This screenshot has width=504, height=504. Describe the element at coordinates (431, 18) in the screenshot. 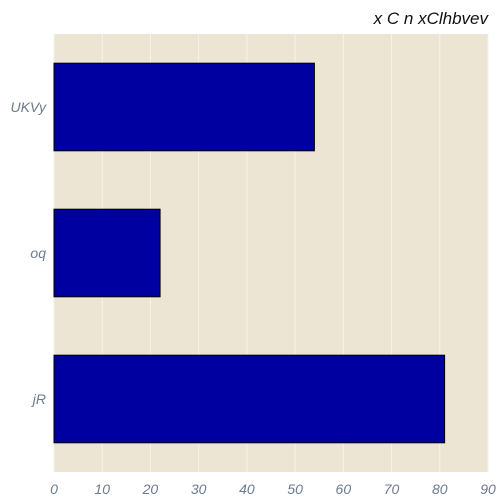

I see `chart-title: x C n xClhbvev` at that location.